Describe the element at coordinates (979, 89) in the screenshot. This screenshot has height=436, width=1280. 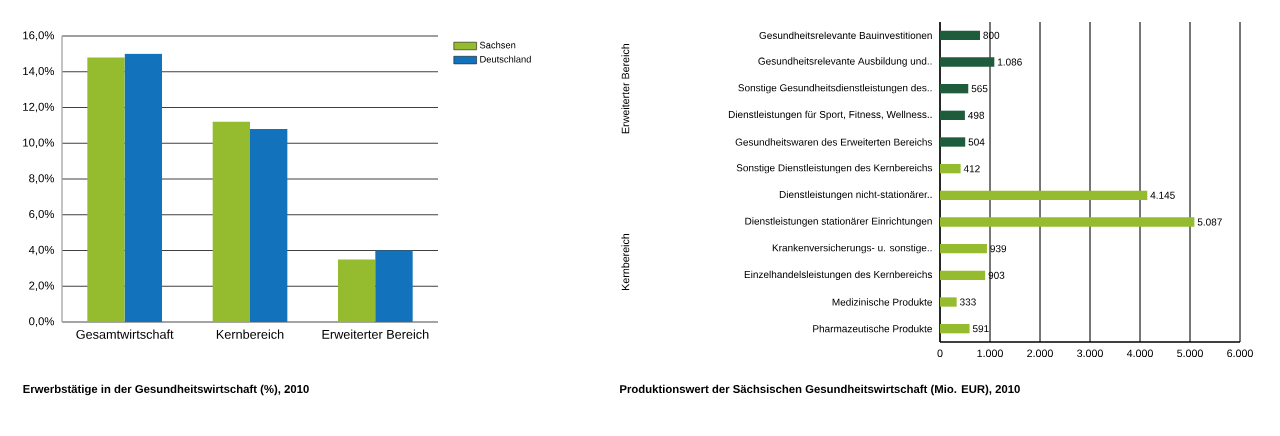
I see `data-label: 565` at that location.